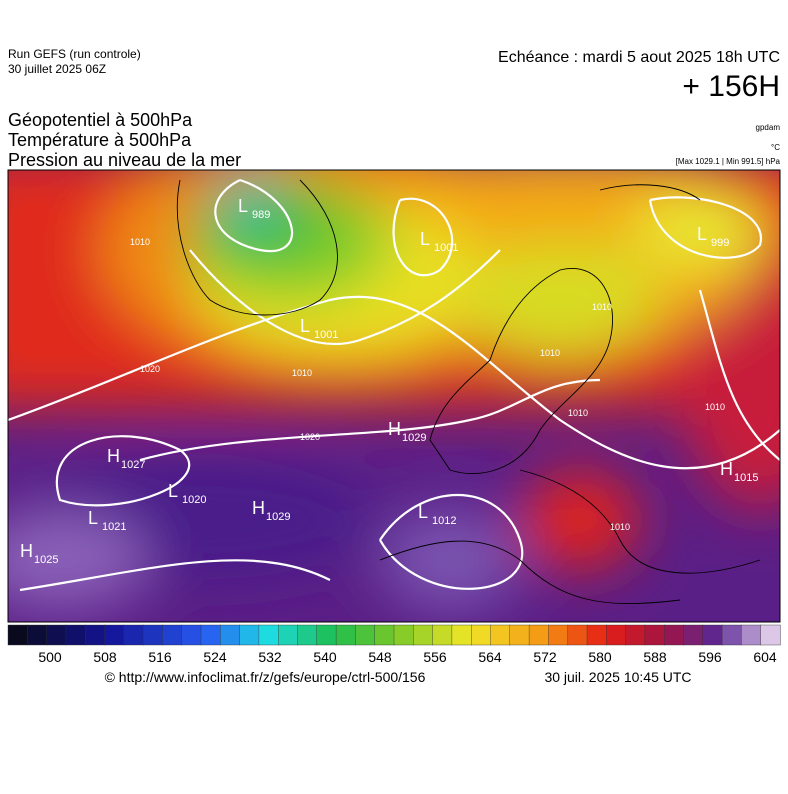 The width and height of the screenshot is (788, 794). What do you see at coordinates (775, 147) in the screenshot?
I see `unit: °C` at bounding box center [775, 147].